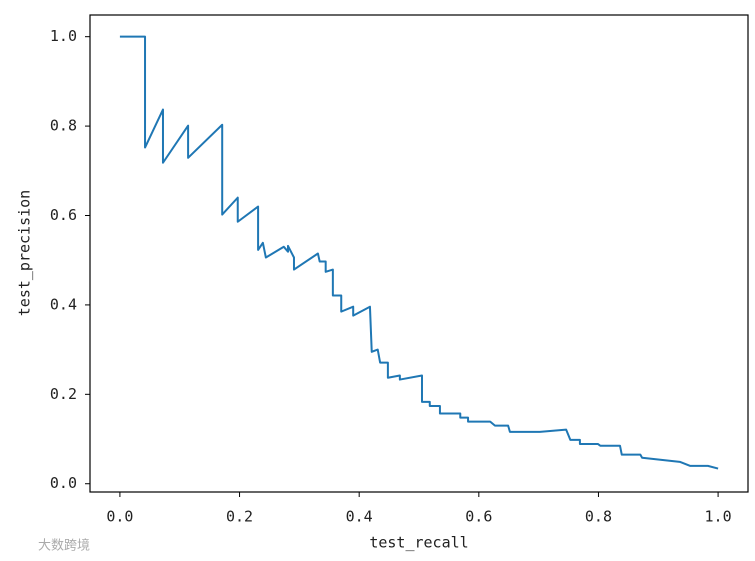  I want to click on x-tick-label: 0.8, so click(598, 517).